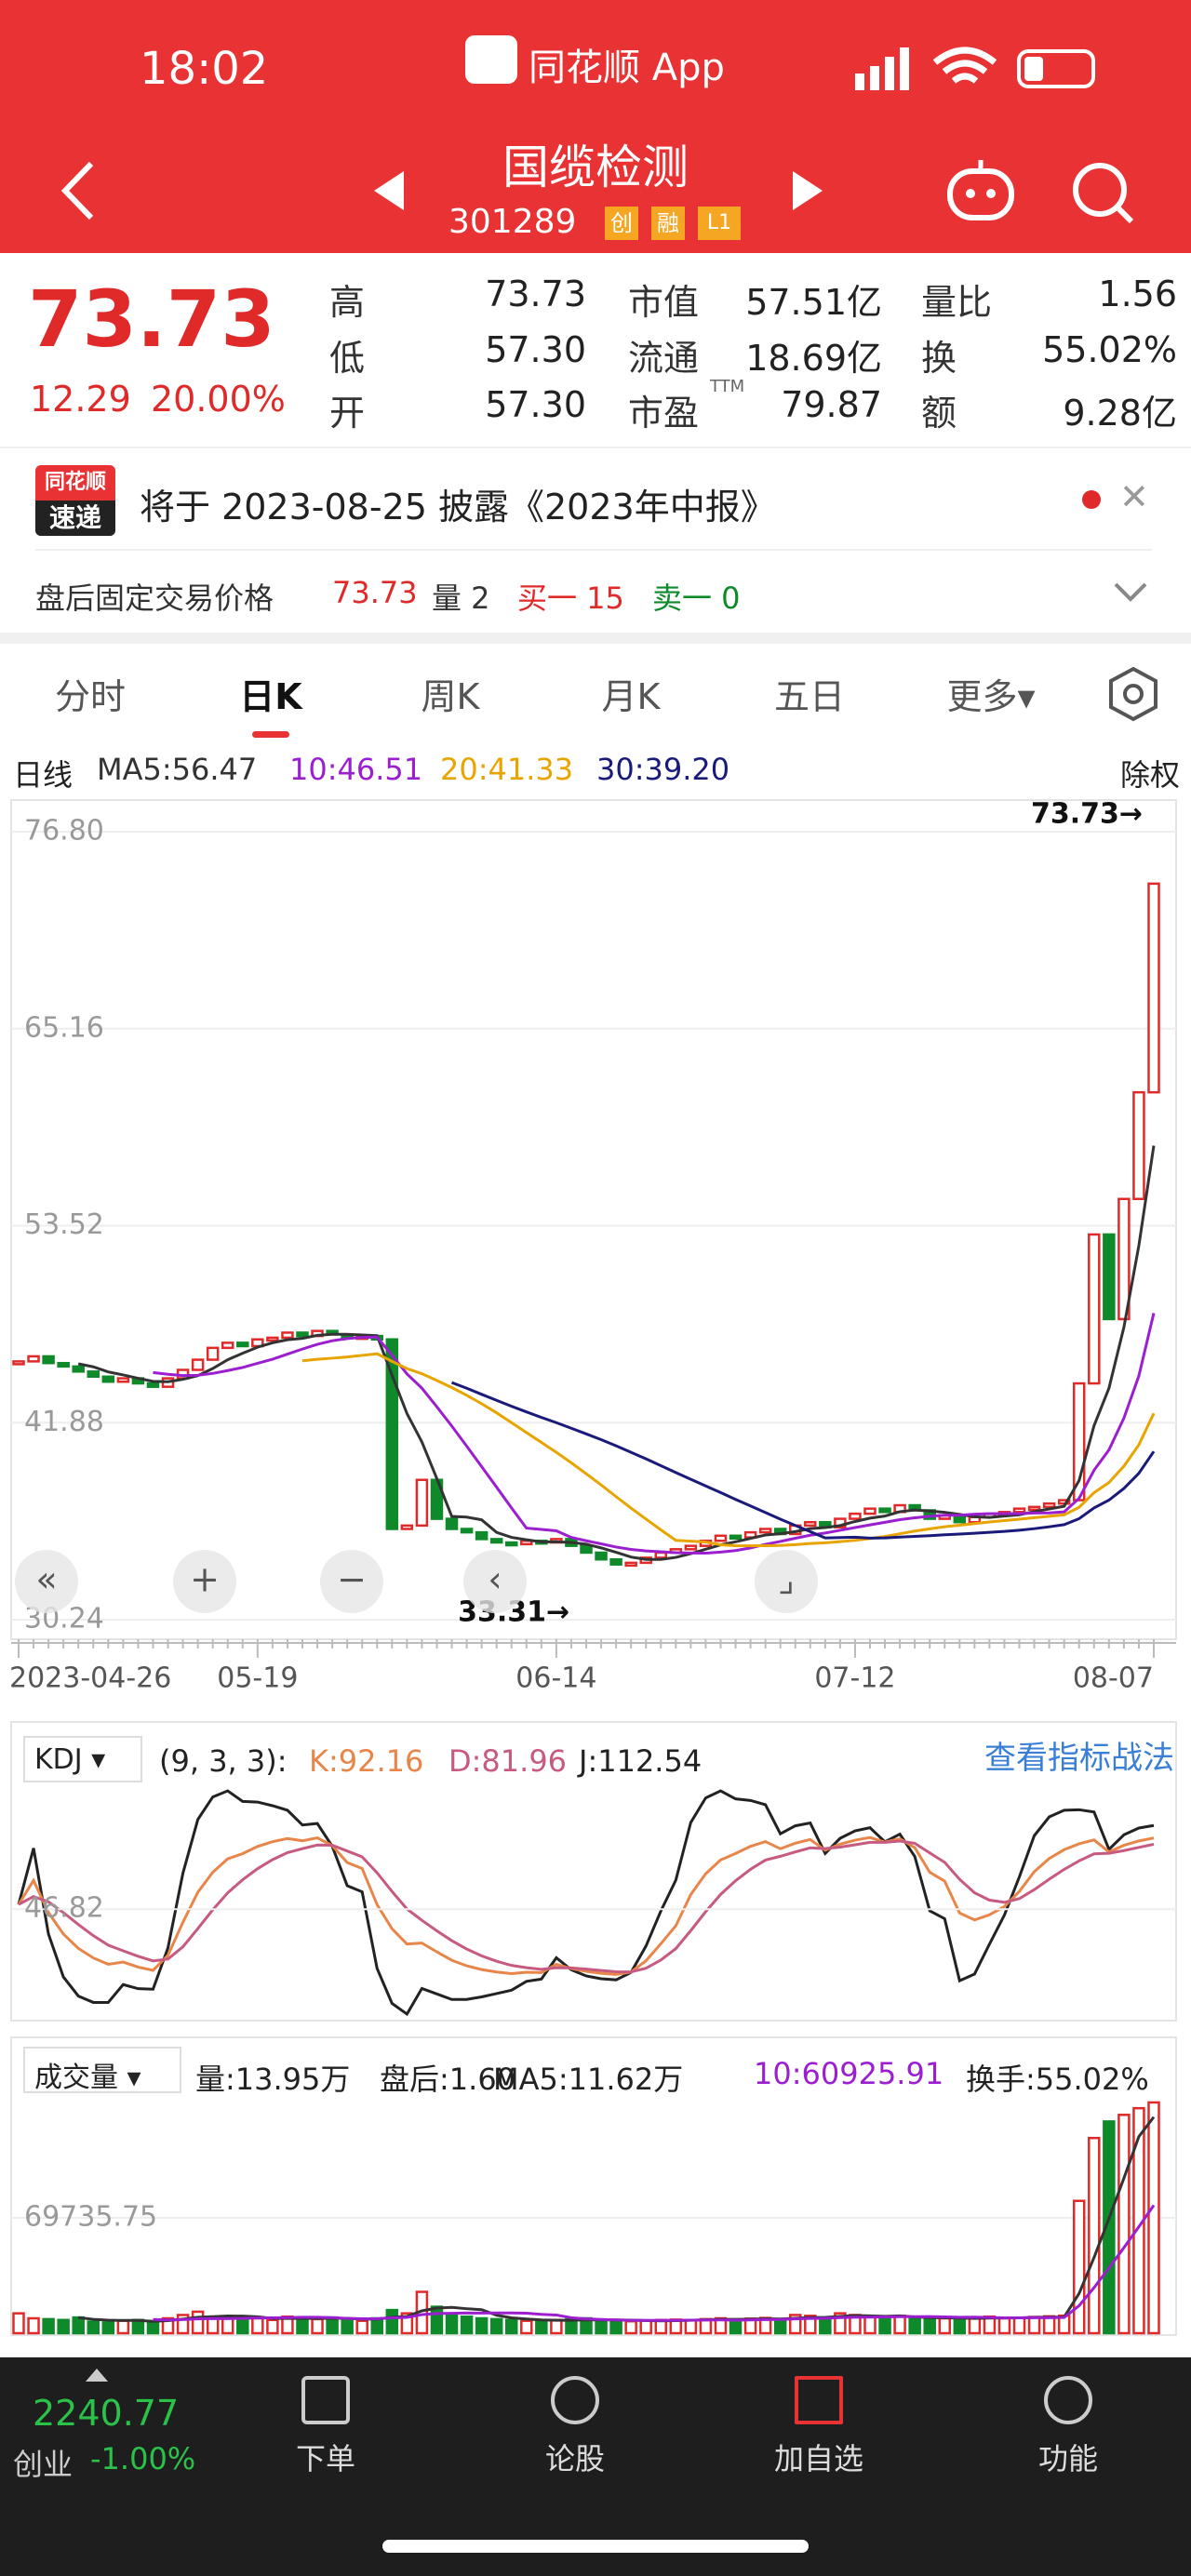 This screenshot has width=1191, height=2576. Describe the element at coordinates (458, 507) in the screenshot. I see `notice-text: 将于 2023-08-25 披露《2023年中报》` at that location.